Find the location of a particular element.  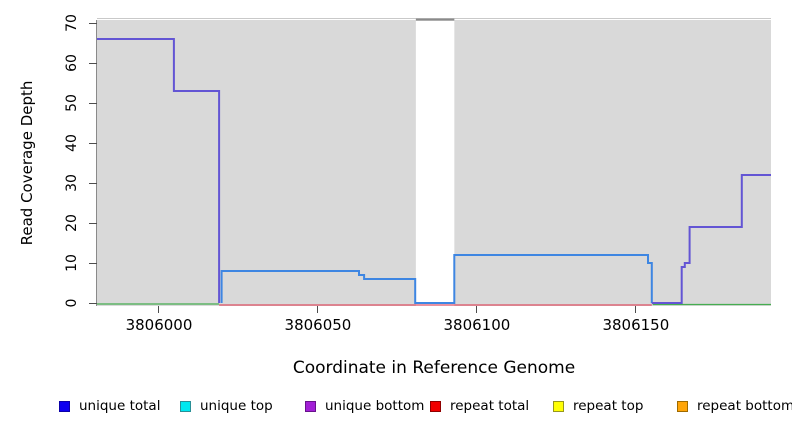

legend-swatch-repeat-top is located at coordinates (558, 406).